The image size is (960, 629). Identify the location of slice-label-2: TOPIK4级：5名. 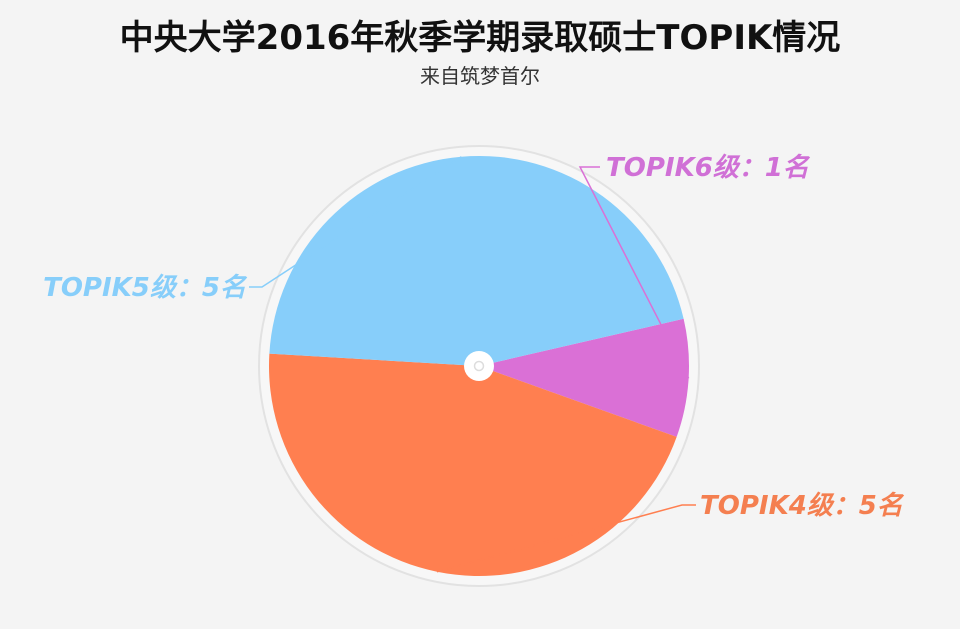
(802, 506).